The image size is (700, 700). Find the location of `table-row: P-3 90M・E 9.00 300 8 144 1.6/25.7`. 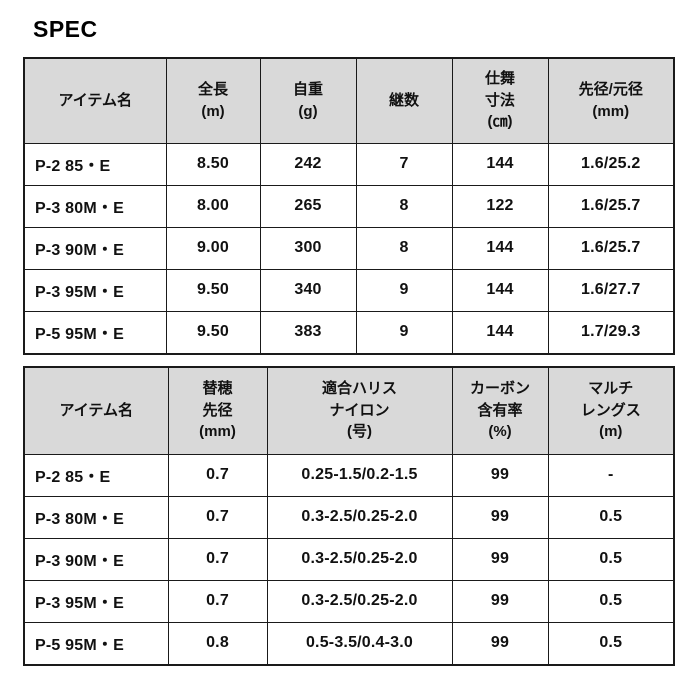

table-row: P-3 90M・E 9.00 300 8 144 1.6/25.7 is located at coordinates (349, 248).